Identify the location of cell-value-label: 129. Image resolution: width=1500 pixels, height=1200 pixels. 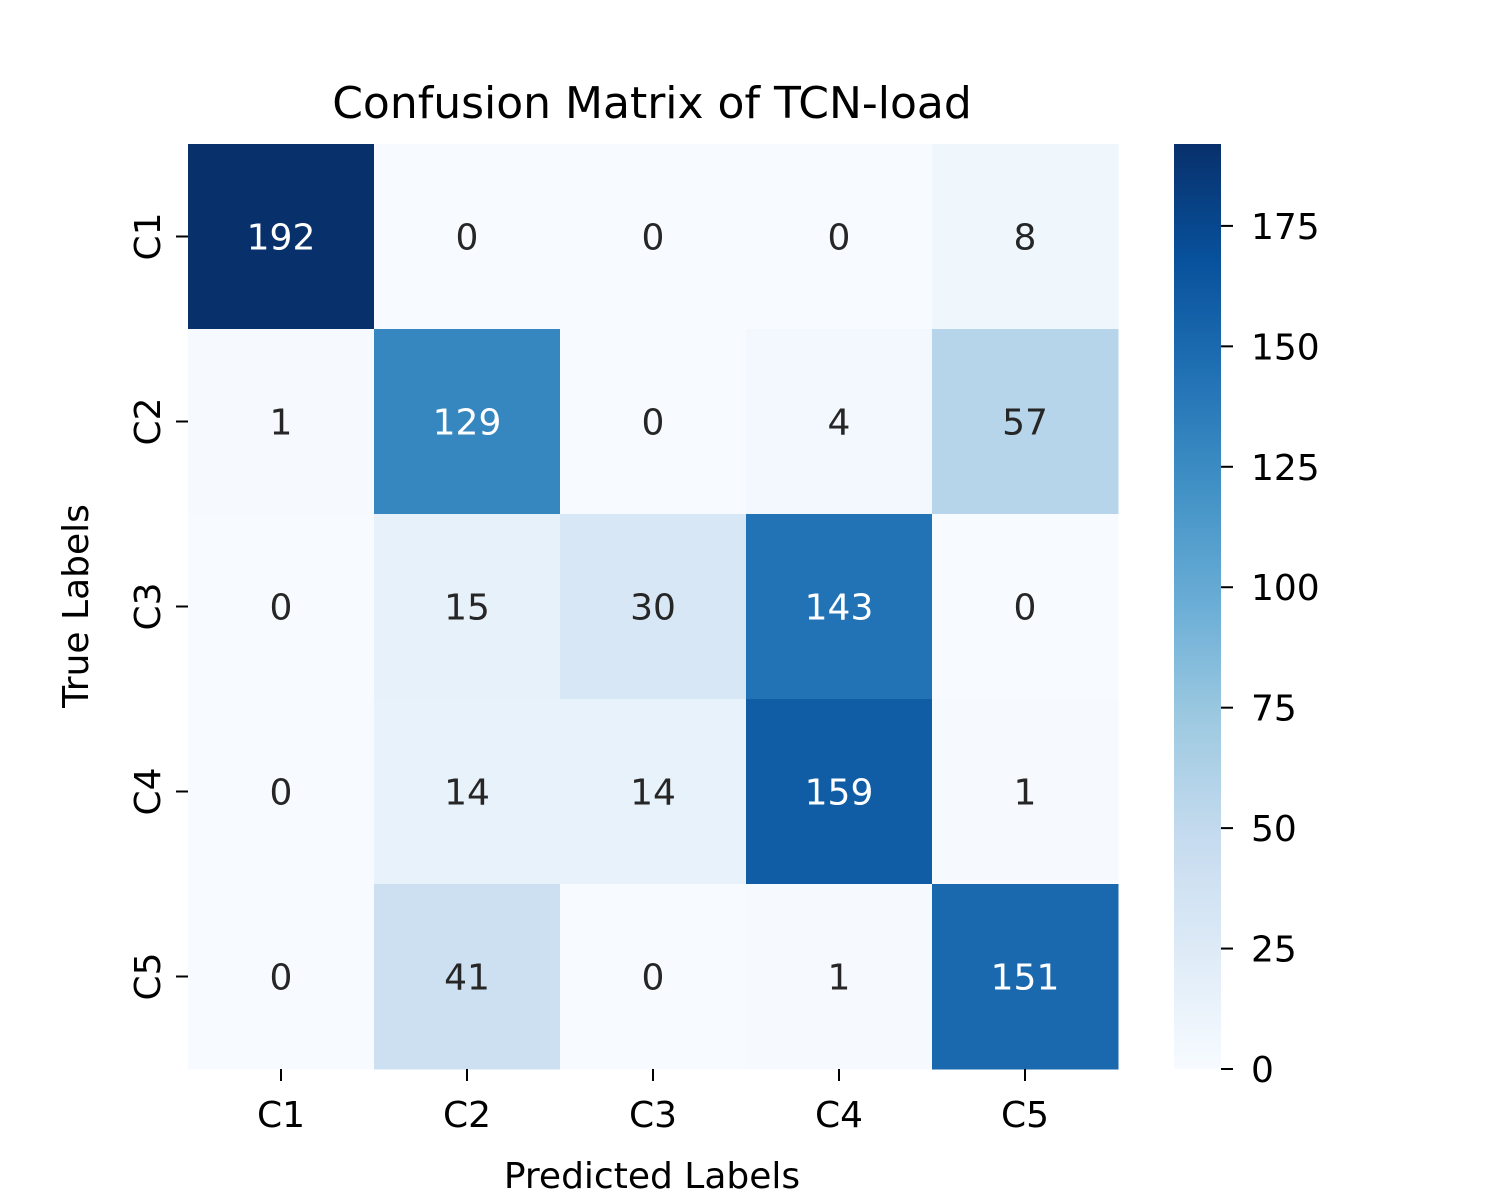
(467, 423).